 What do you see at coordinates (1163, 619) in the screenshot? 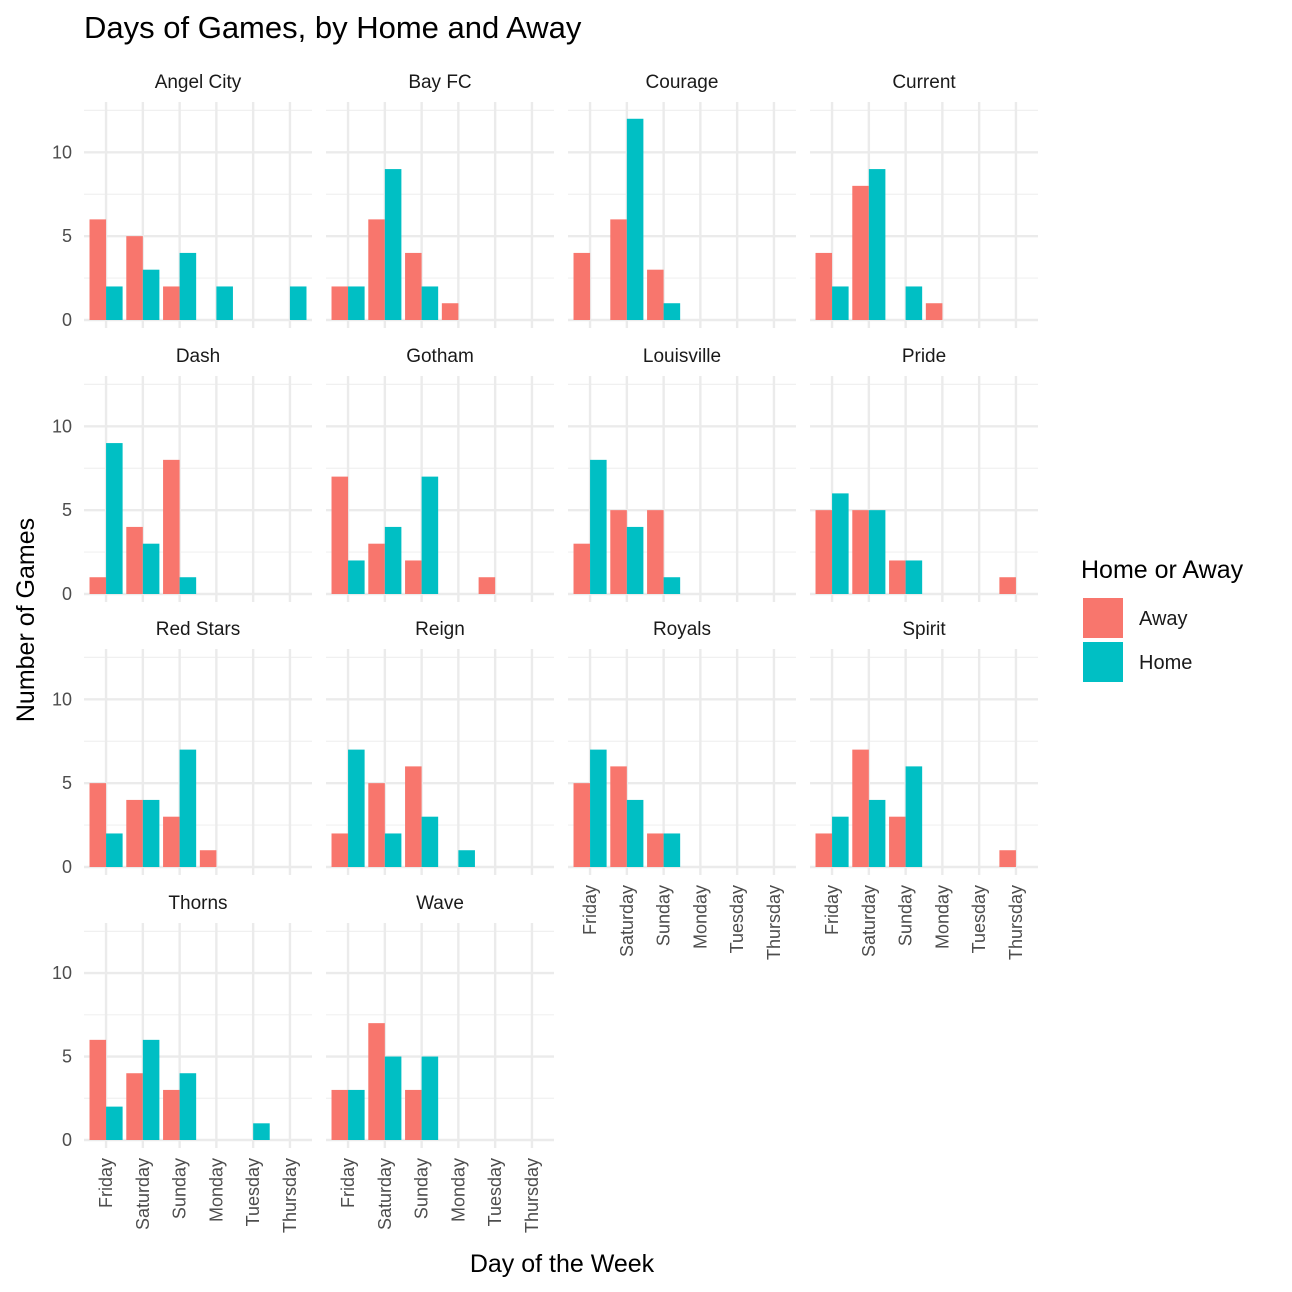
I see `legend-label-away: Away` at bounding box center [1163, 619].